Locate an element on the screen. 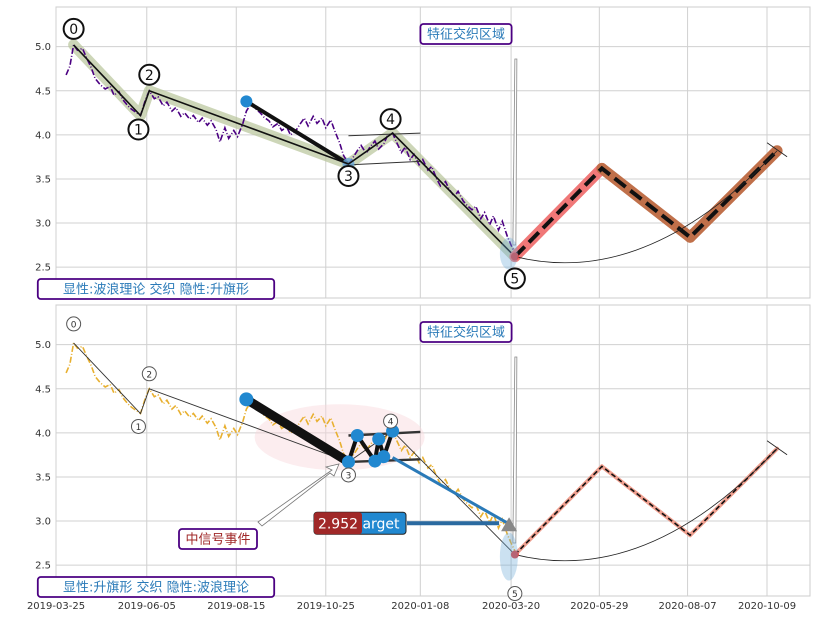 The image size is (816, 621). event-arrow is located at coordinates (298, 495).